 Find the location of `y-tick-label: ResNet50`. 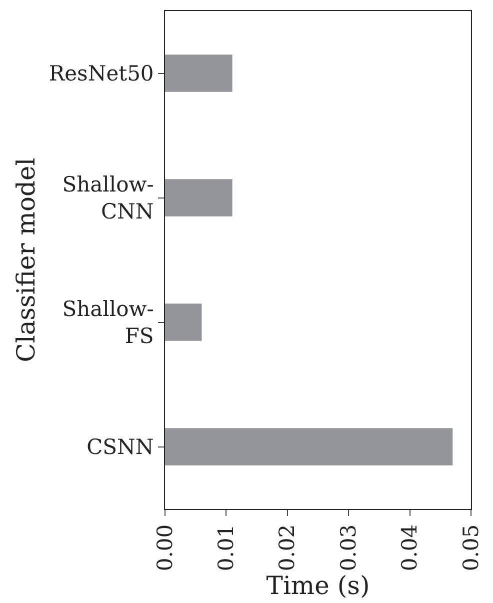

y-tick-label: ResNet50 is located at coordinates (101, 74).